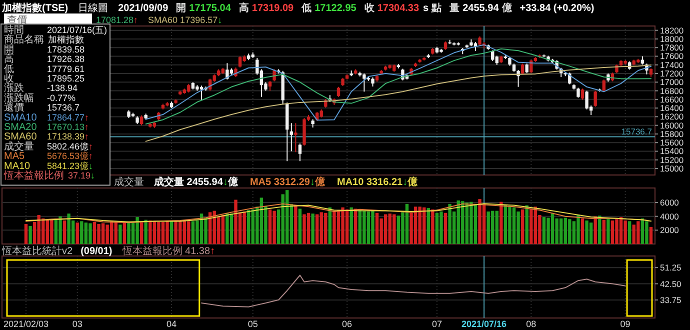 The image size is (690, 330). What do you see at coordinates (77, 30) in the screenshot?
I see `annotation: 2021/07/16(五)` at bounding box center [77, 30].